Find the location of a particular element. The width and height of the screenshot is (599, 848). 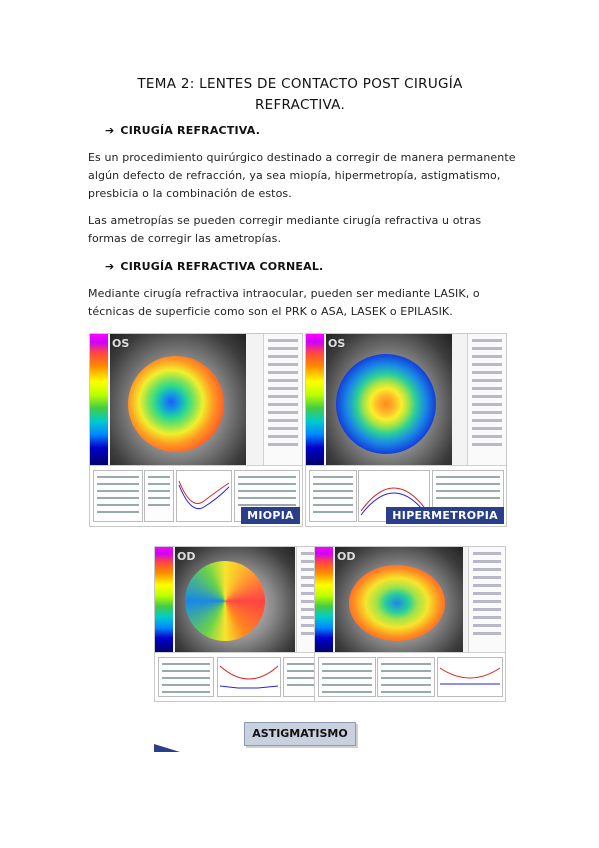

section-heading-text: CIRUGÍA REFRACTIVA. is located at coordinates (190, 130).